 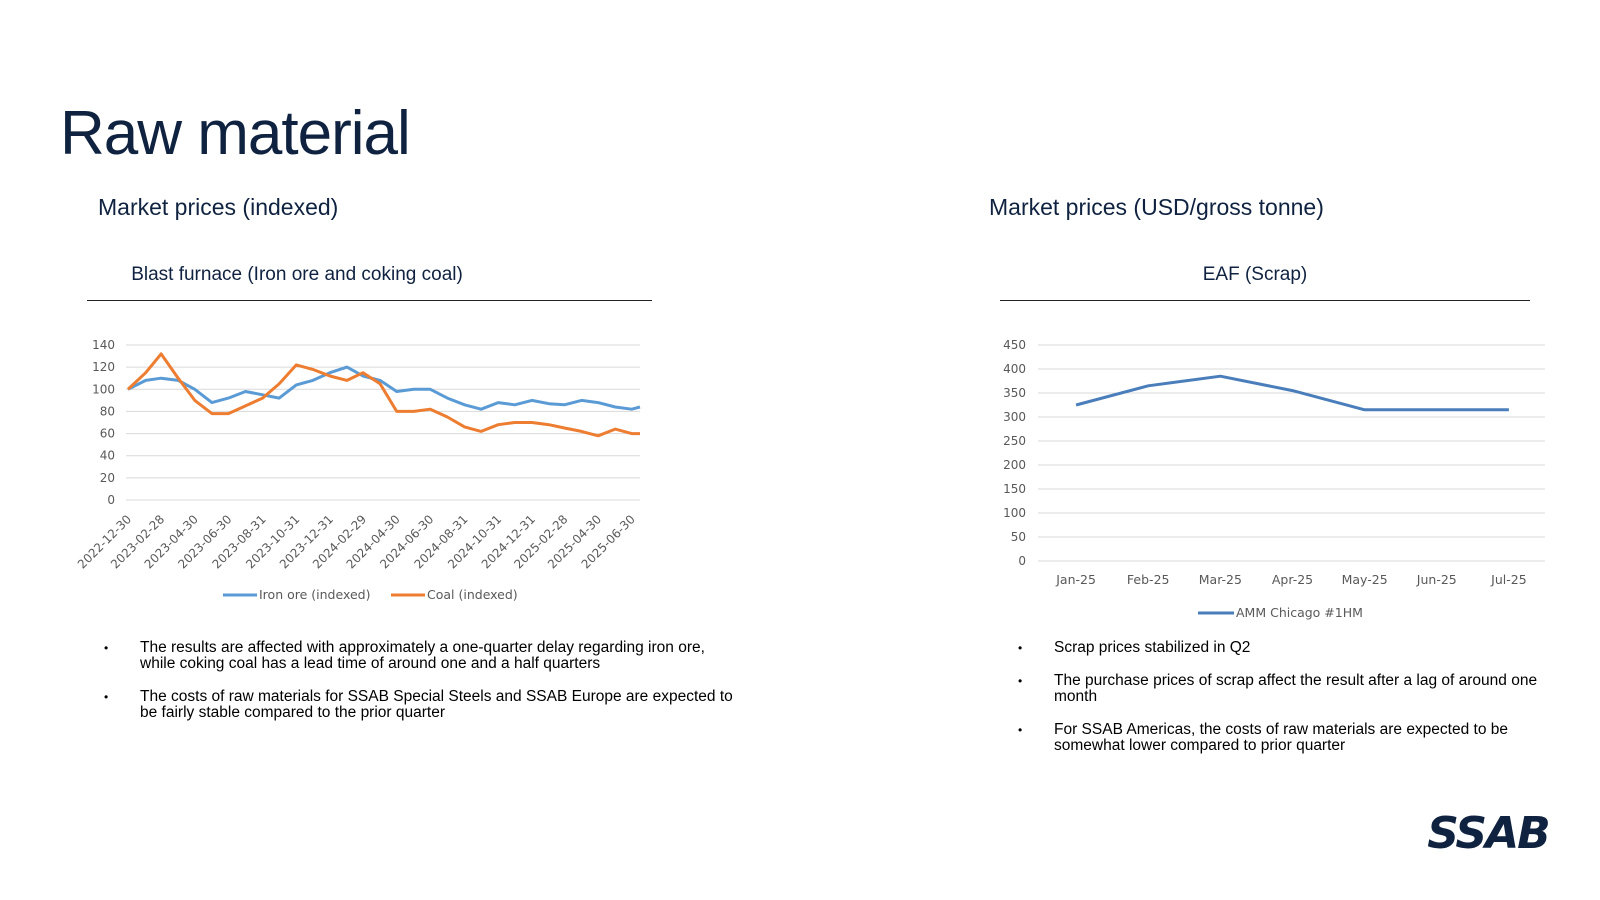 I want to click on series-line-amm-chicago, so click(x=1292, y=393).